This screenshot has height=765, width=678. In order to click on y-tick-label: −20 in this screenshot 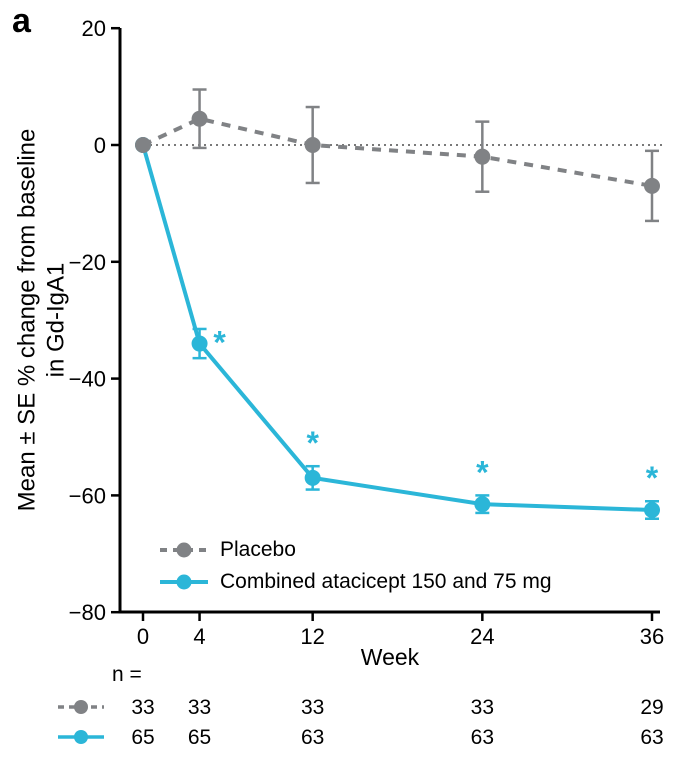, I will do `click(87, 262)`.